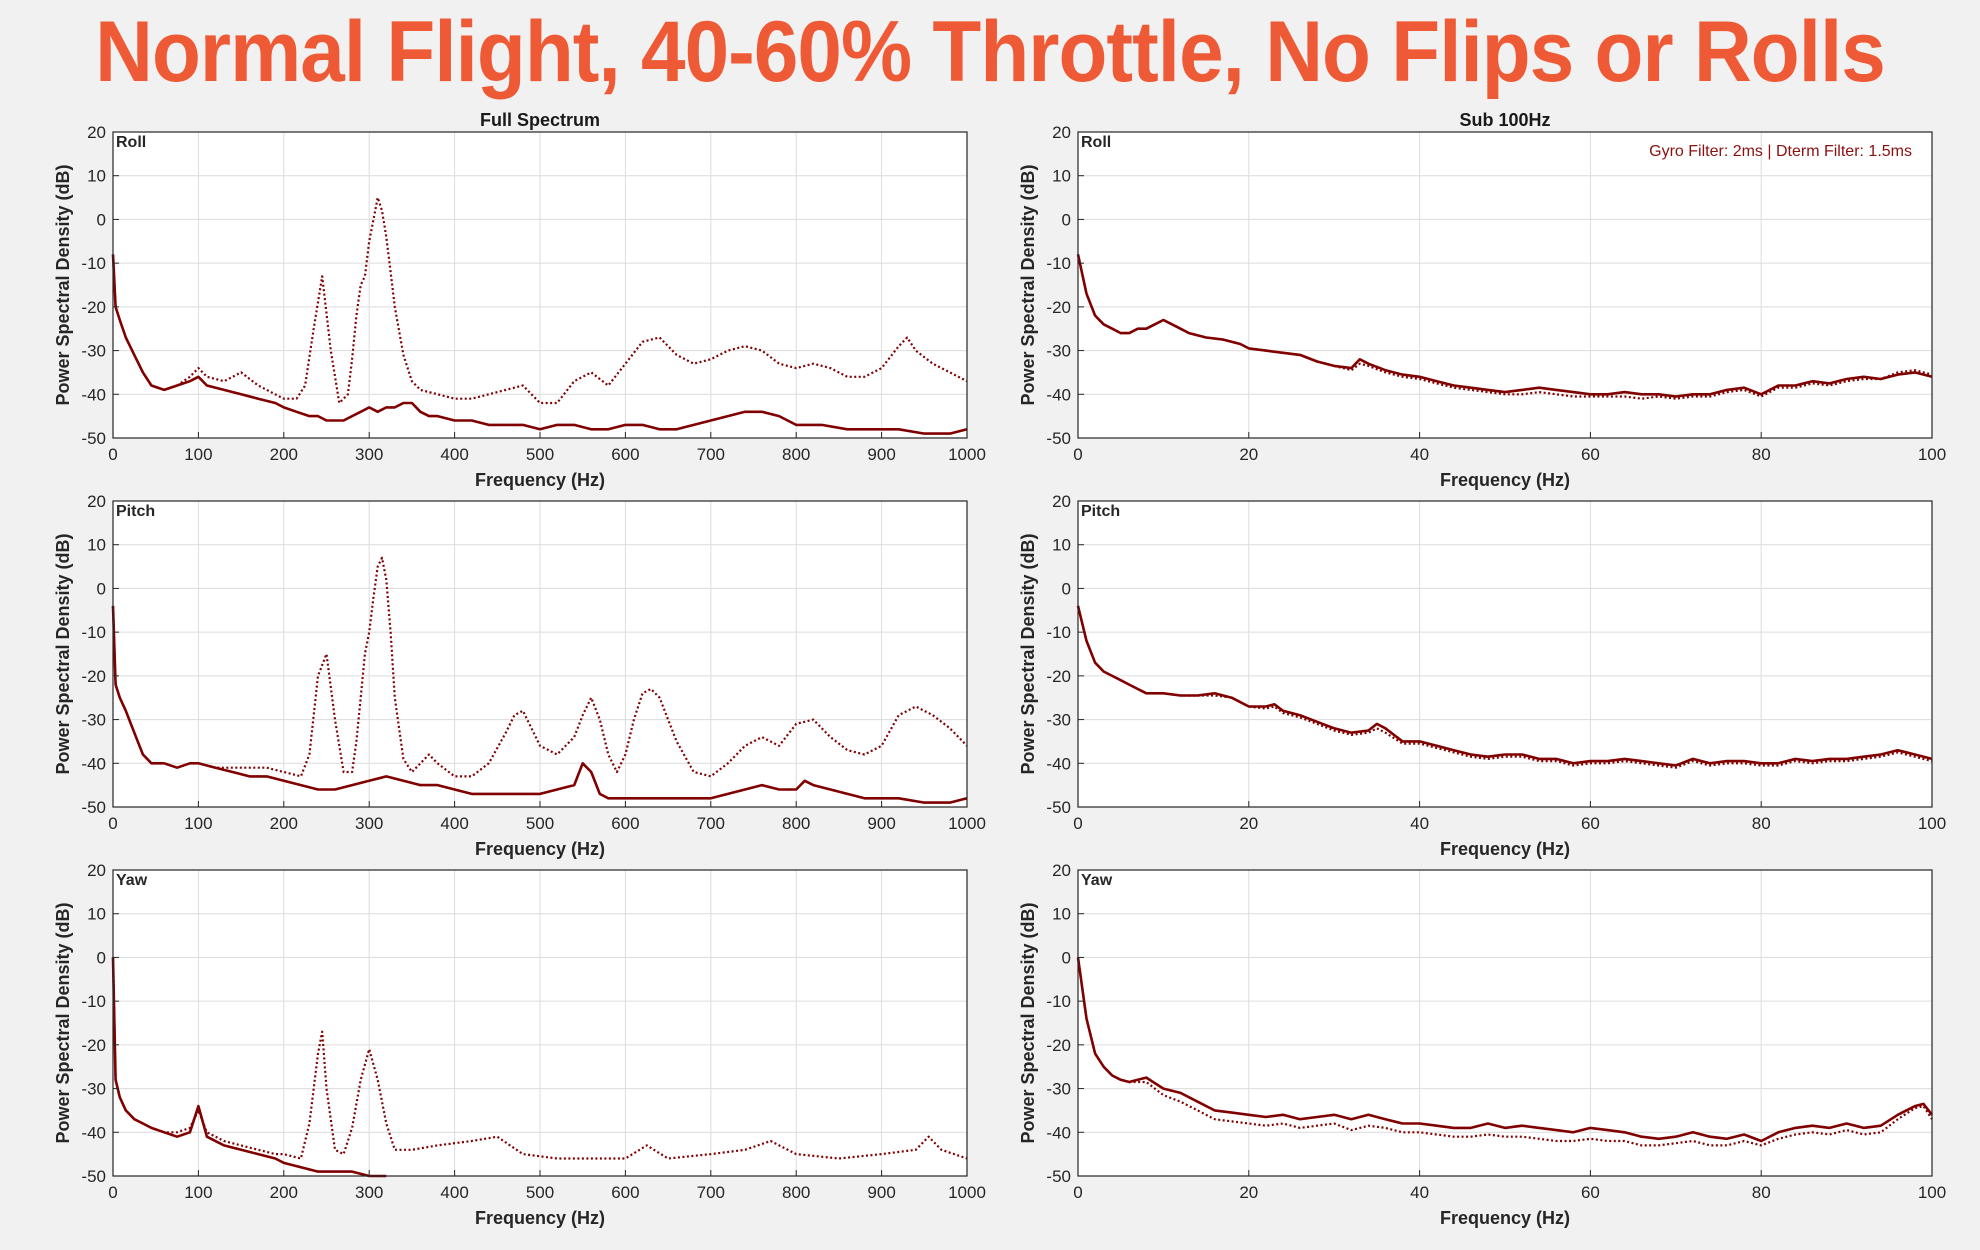  What do you see at coordinates (1504, 120) in the screenshot?
I see `column-title: Sub 100Hz` at bounding box center [1504, 120].